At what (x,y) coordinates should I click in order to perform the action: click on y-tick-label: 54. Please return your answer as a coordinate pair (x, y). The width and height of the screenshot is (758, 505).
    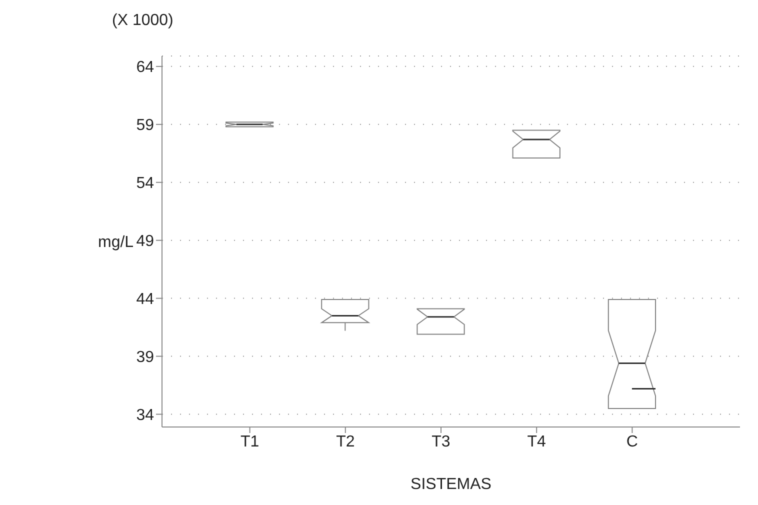
    Looking at the image, I should click on (145, 183).